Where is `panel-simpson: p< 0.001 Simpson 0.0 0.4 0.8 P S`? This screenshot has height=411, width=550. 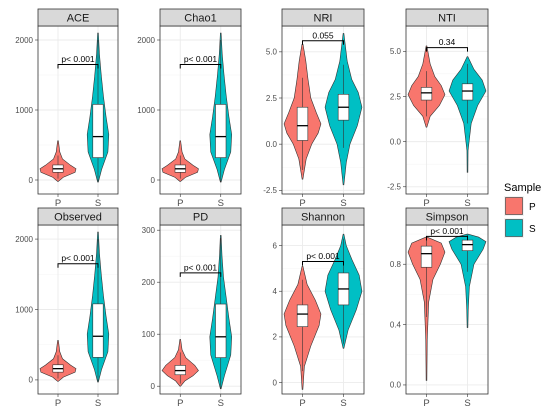
panel-simpson: p< 0.001 Simpson 0.0 0.4 0.8 P S is located at coordinates (439, 308).